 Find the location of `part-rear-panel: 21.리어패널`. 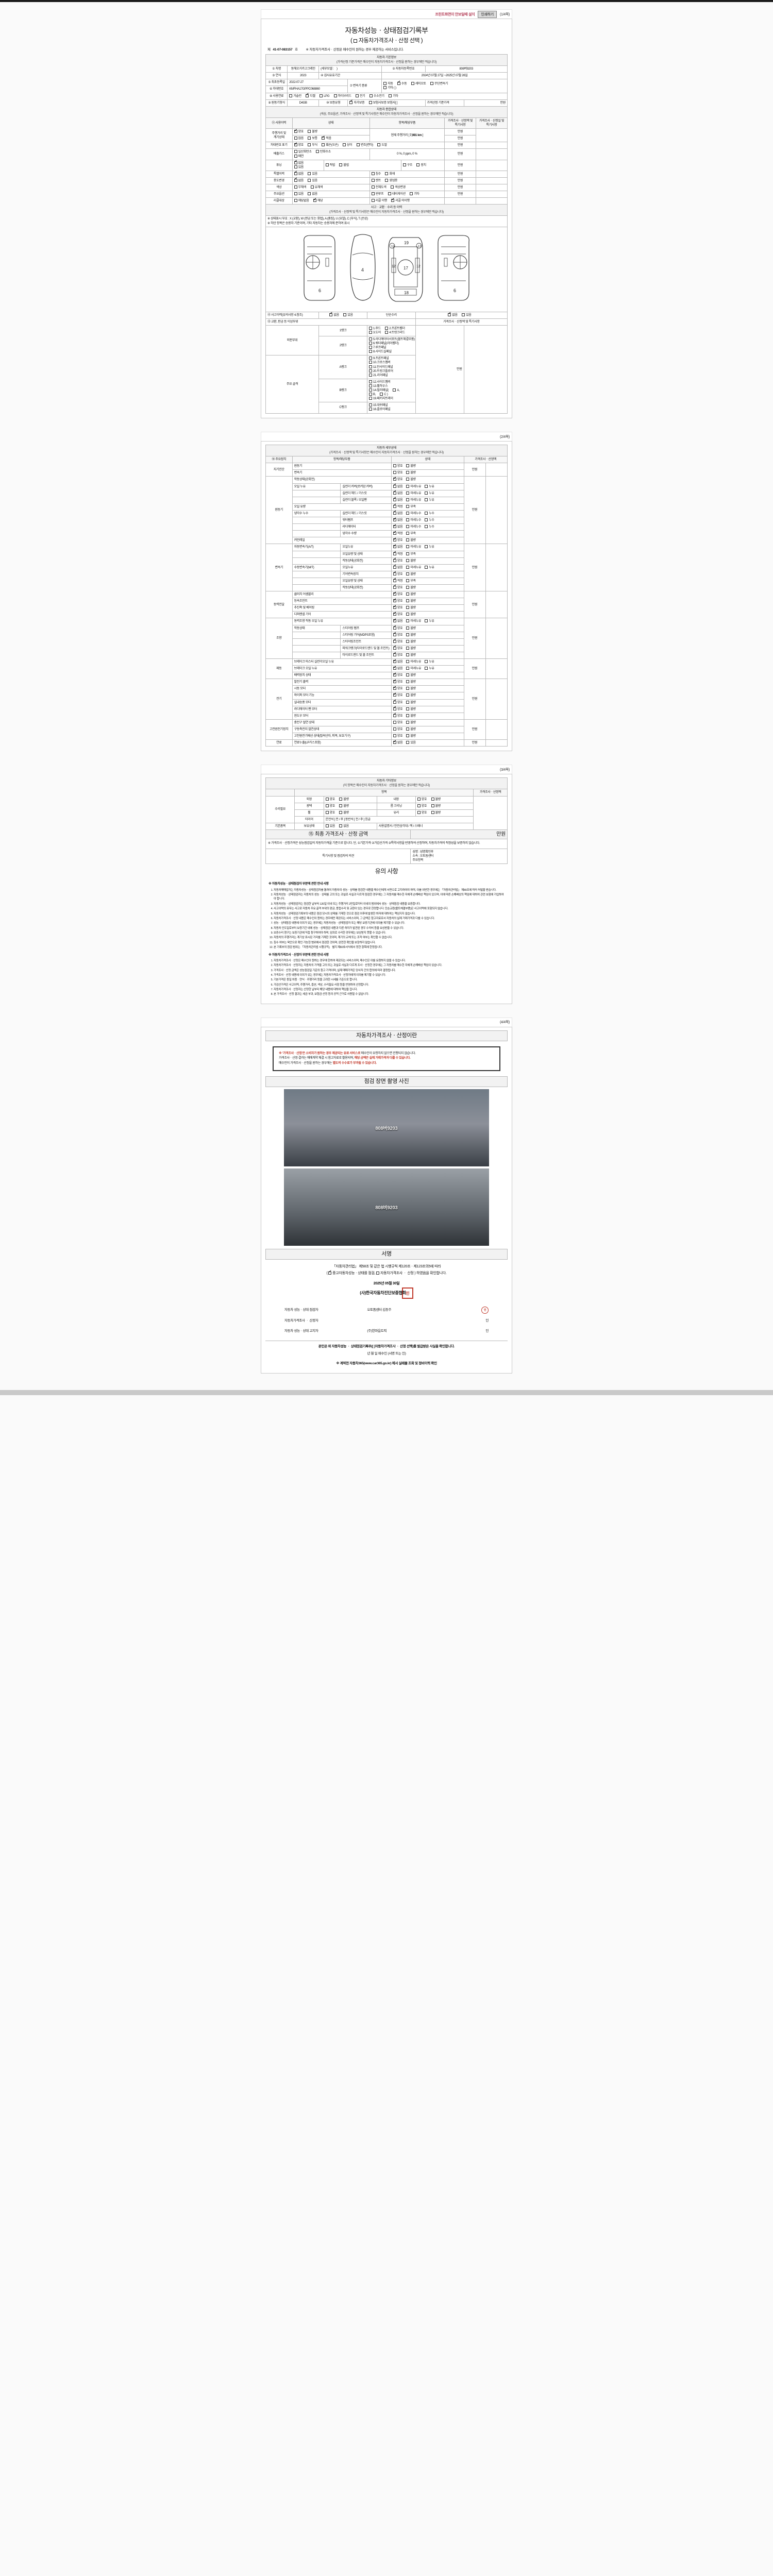

part-rear-panel: 21.리어패널 is located at coordinates (378, 376).